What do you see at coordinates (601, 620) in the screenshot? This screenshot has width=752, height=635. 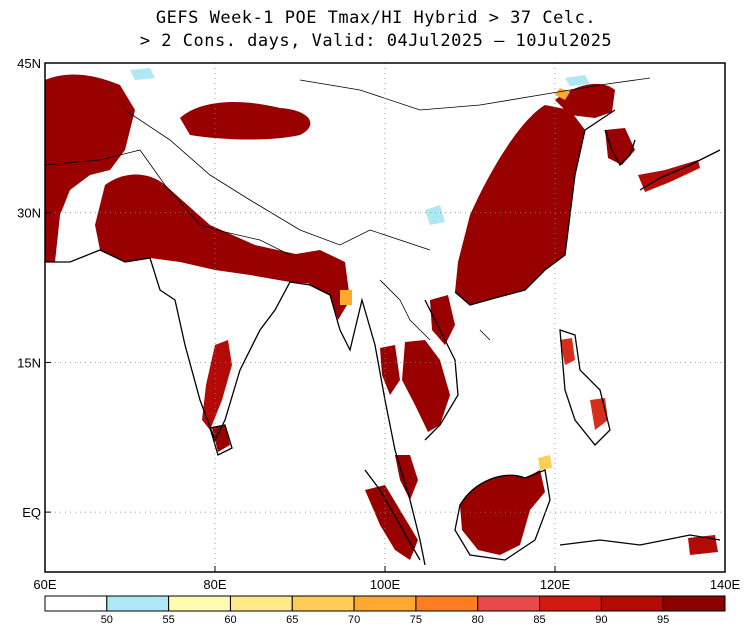 I see `colorbar-label: 90` at bounding box center [601, 620].